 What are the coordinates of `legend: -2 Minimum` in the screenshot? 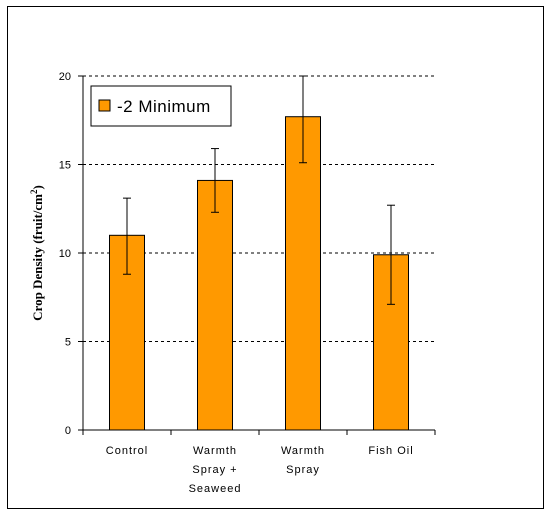 It's located at (161, 106).